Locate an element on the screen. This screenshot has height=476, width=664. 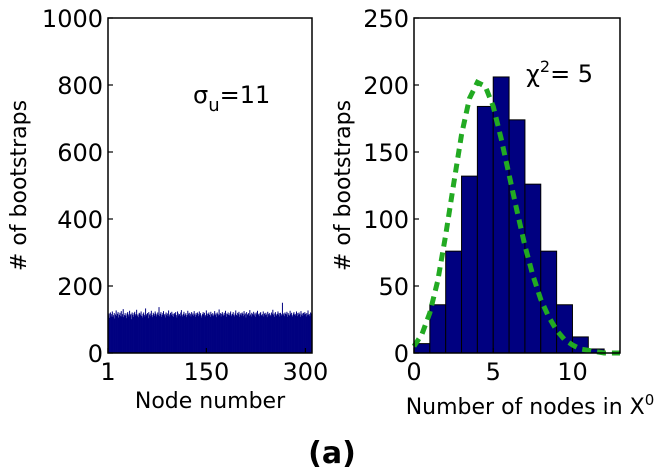
right-y-tick-label: 150 is located at coordinates (386, 153).